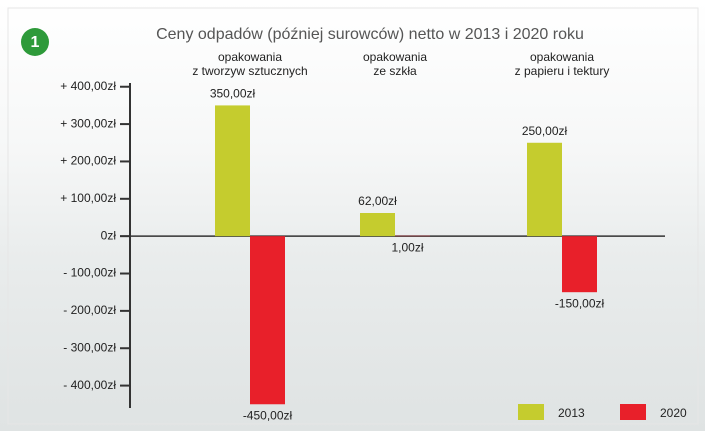  Describe the element at coordinates (89, 385) in the screenshot. I see `y-tick-label: - 400,00zł` at that location.